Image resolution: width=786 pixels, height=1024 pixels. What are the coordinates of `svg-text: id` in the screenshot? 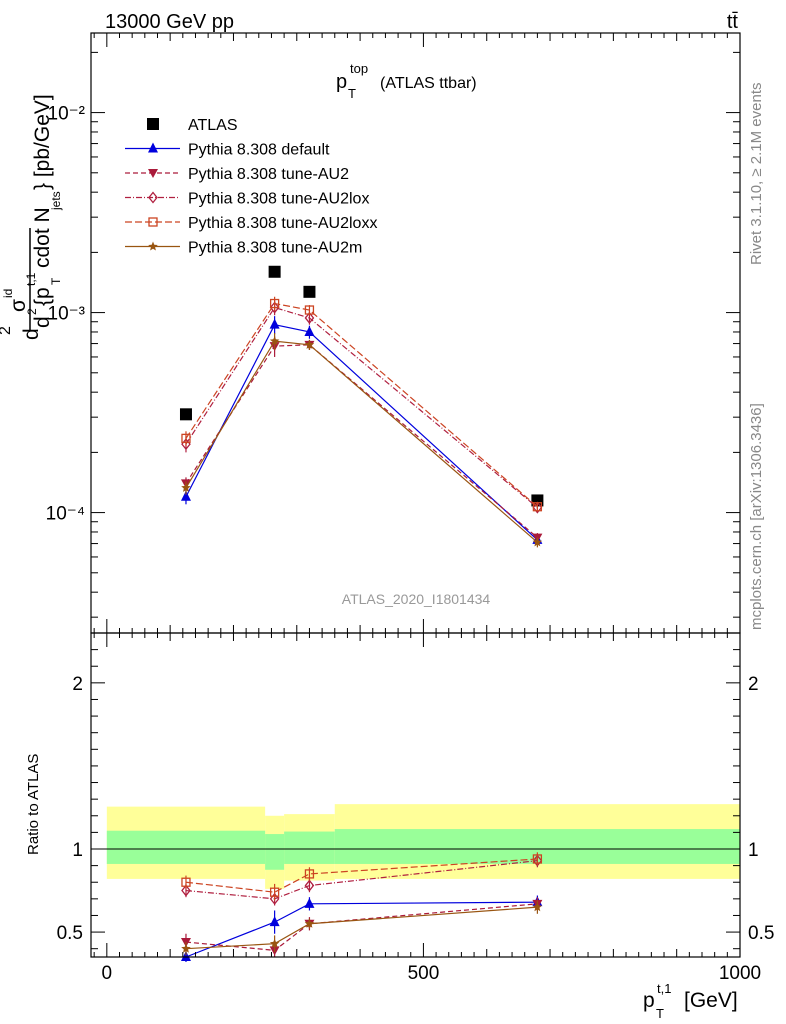 It's located at (8, 293).